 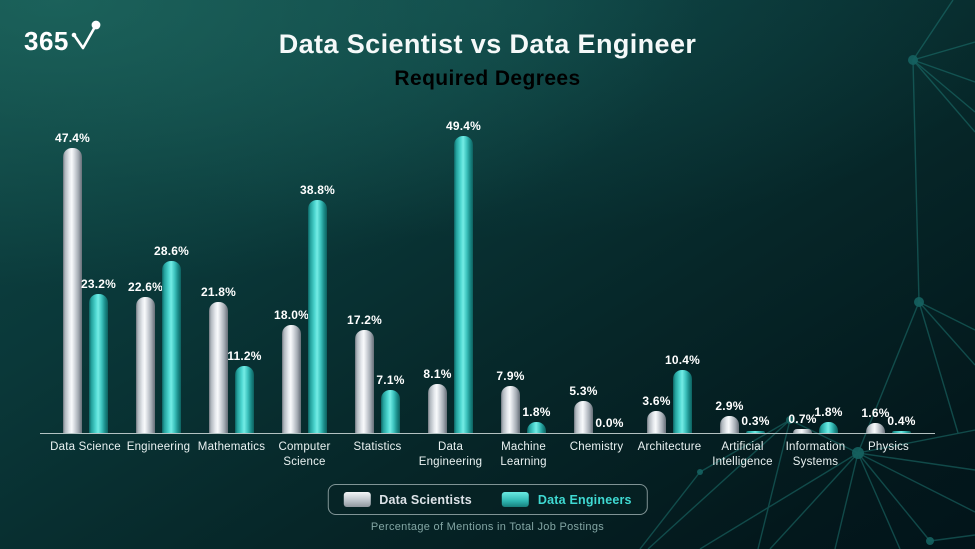 I want to click on bar-holder: 23.2%, so click(x=98, y=355).